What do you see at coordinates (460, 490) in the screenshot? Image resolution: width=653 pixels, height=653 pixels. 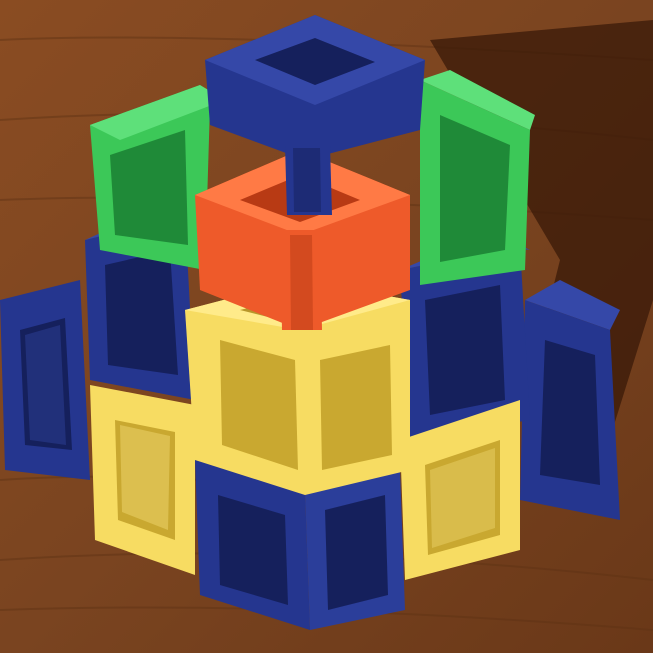 I see `cube-yellow-front-right` at bounding box center [460, 490].